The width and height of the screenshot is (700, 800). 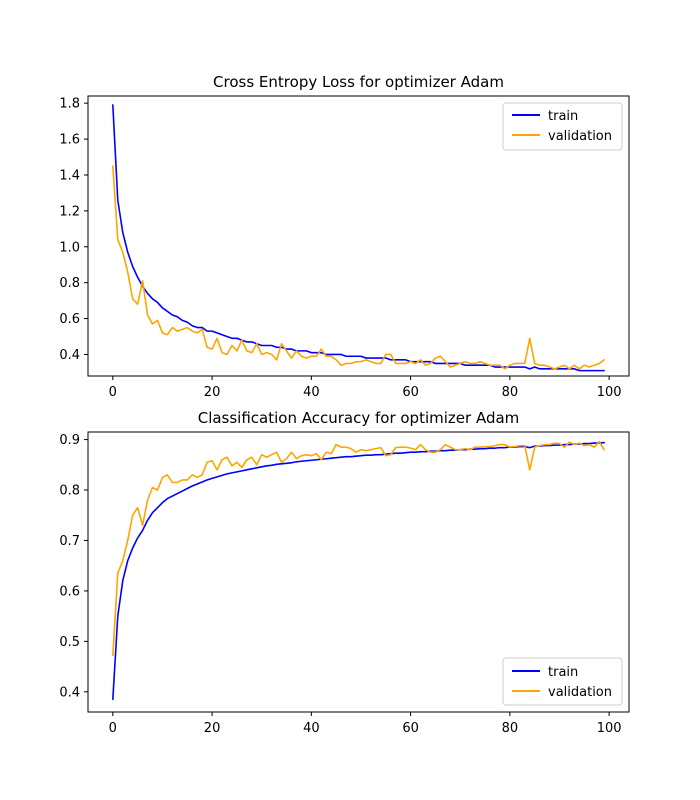 What do you see at coordinates (609, 728) in the screenshot?
I see `accuracy-x-tick-label: 100` at bounding box center [609, 728].